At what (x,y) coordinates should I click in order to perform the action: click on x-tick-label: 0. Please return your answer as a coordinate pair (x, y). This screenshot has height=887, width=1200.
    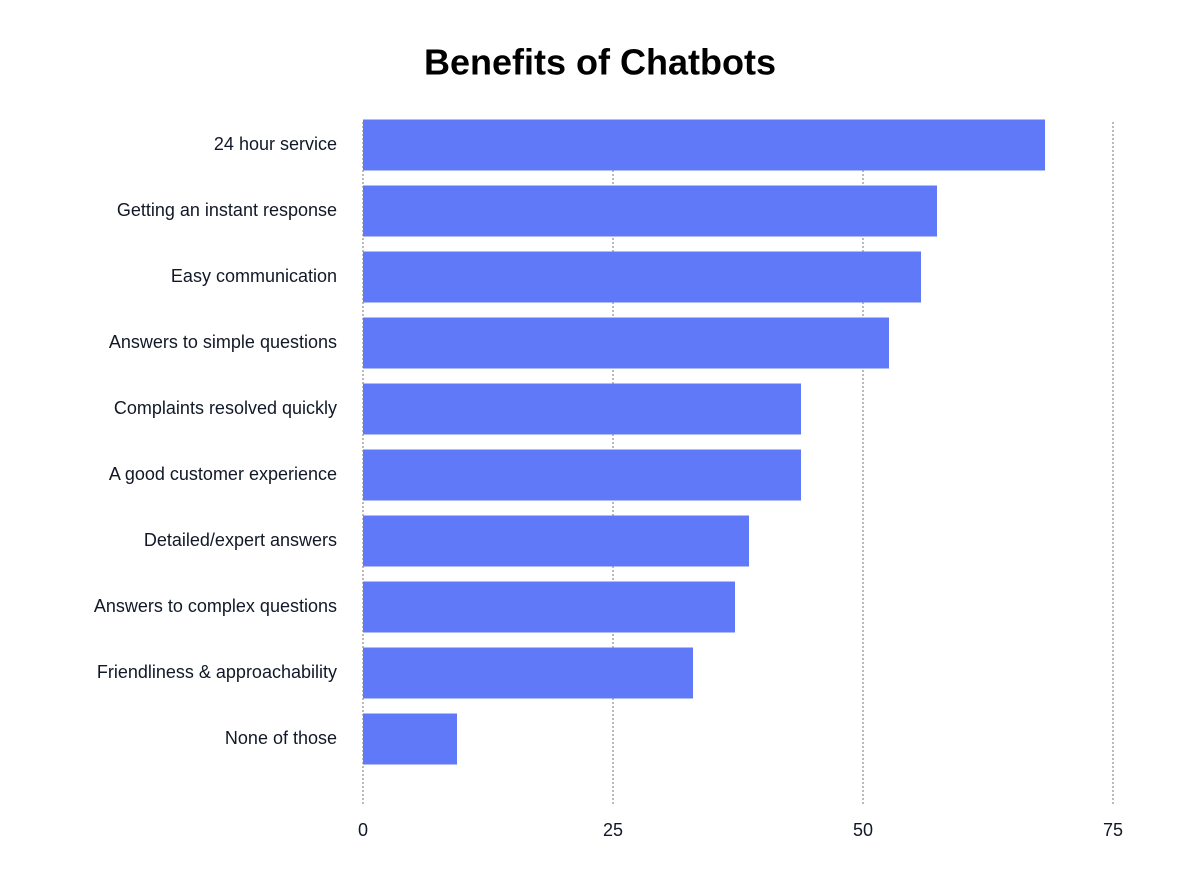
    Looking at the image, I should click on (363, 830).